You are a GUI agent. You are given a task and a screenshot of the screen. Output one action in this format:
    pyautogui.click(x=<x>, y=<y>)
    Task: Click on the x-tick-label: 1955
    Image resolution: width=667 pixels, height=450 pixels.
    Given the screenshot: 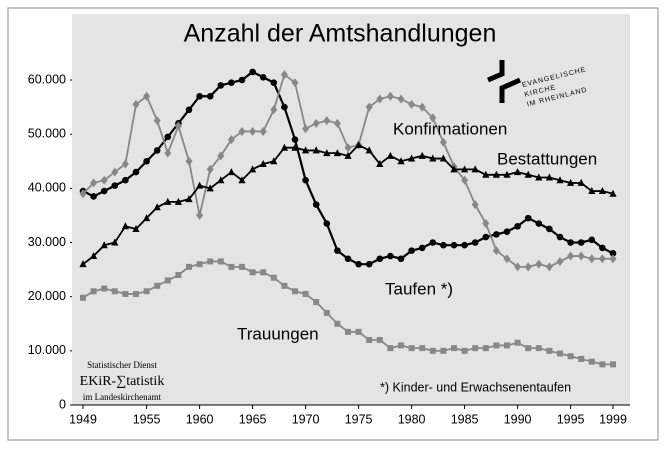 What is the action you would take?
    pyautogui.click(x=147, y=419)
    